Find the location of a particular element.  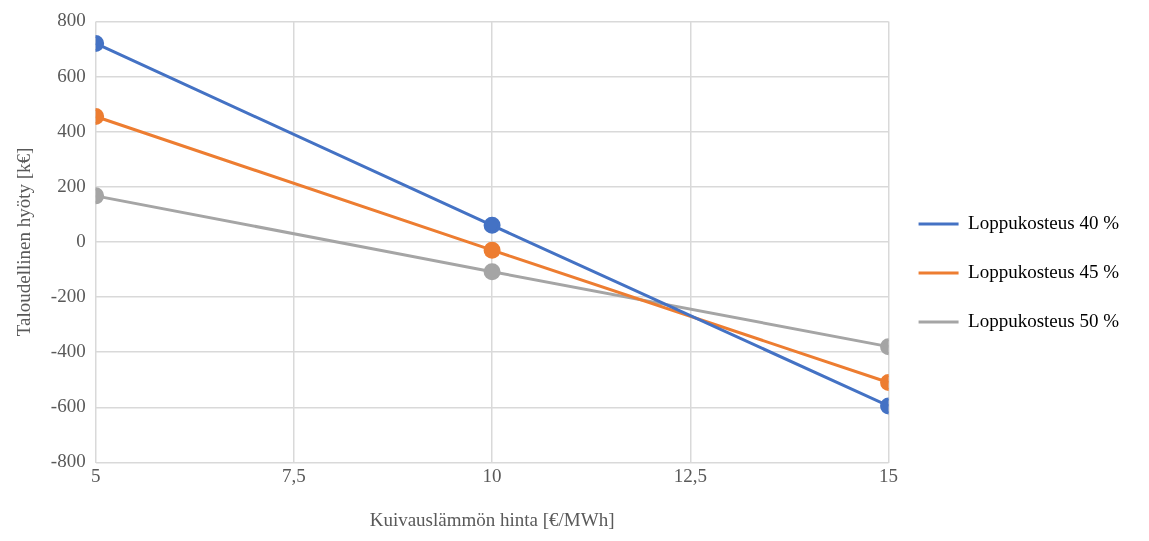

legend-label: Loppukosteus 45 % is located at coordinates (1044, 271).